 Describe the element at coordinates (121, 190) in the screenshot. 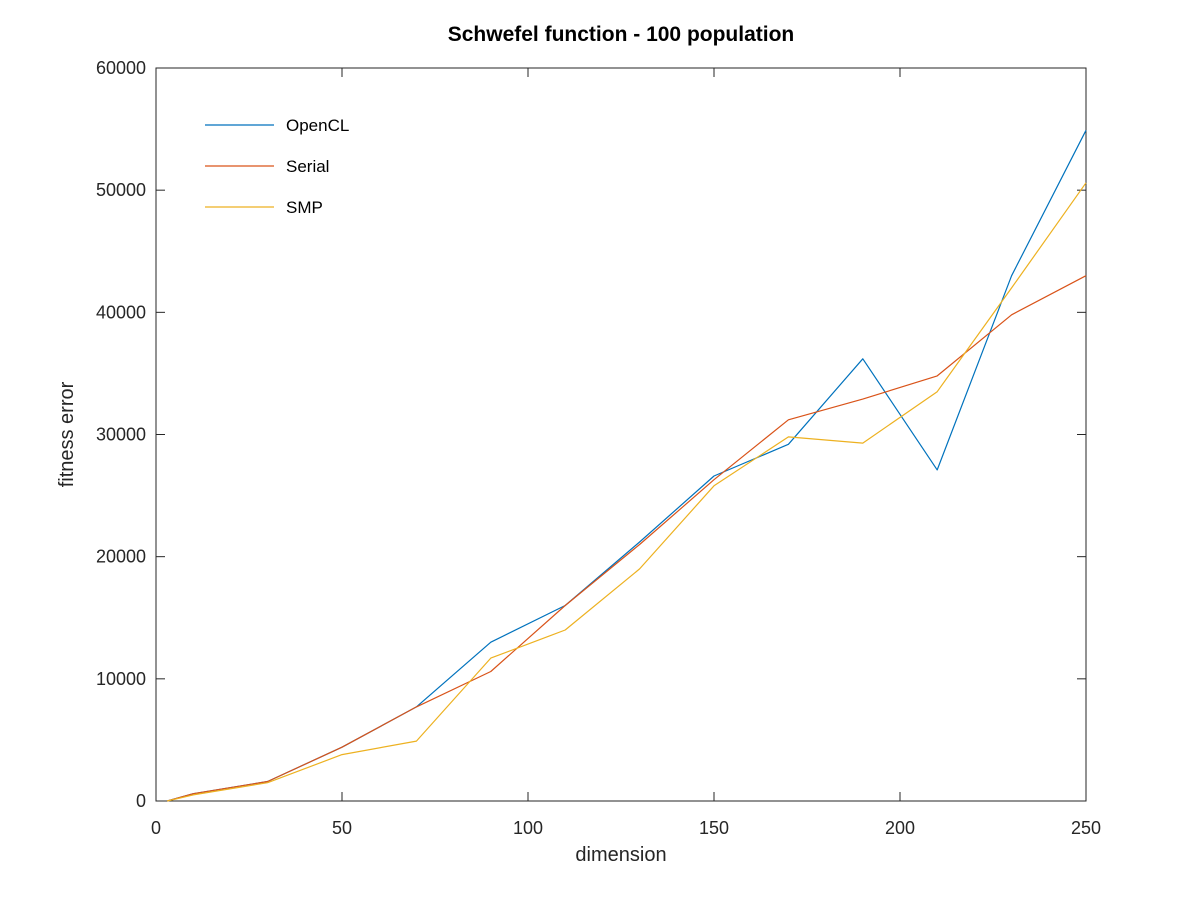

I see `y-tick-label: 50000` at that location.